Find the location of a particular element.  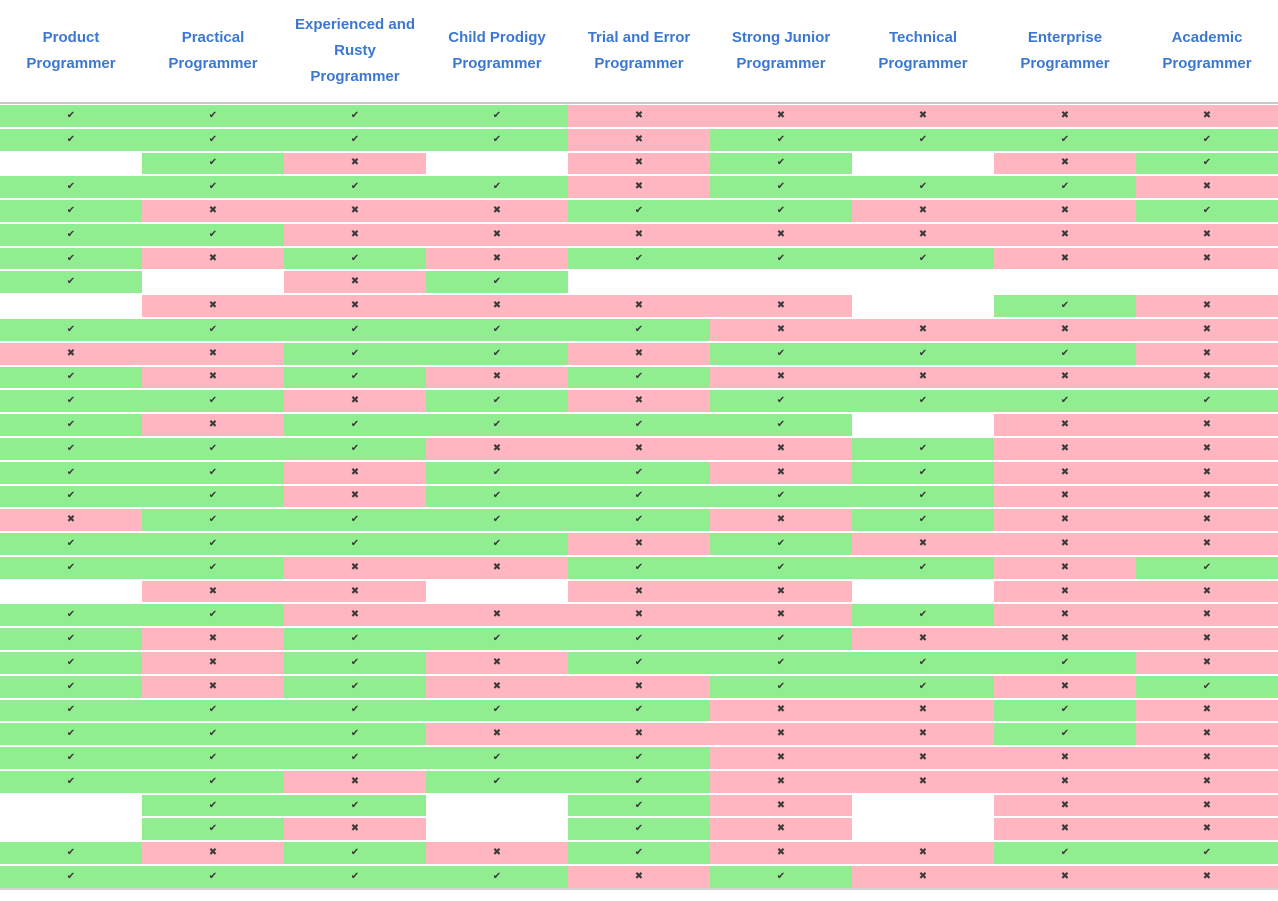

table-row: ✔ ✔ ✔ ✔ ✖ ✔ ✔ ✔ ✔ is located at coordinates (639, 139).